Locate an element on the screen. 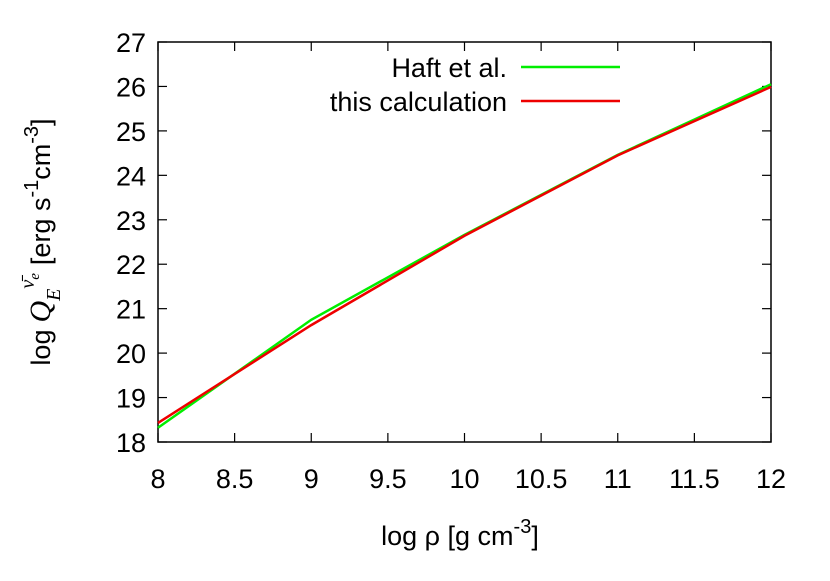  x-tick-label: 10 is located at coordinates (464, 479).